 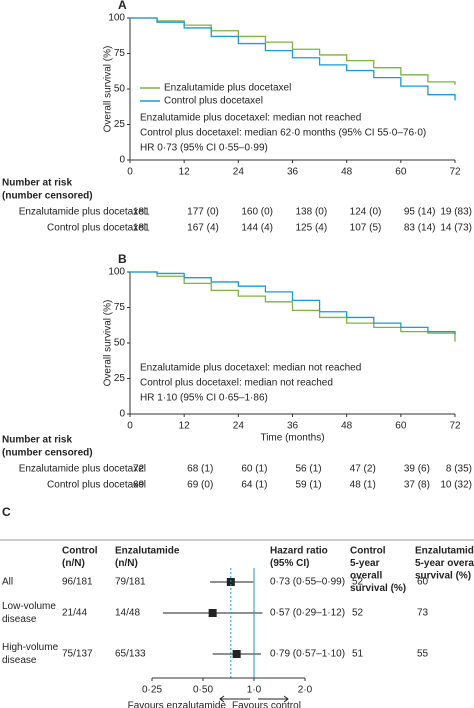 I want to click on y-tick-label: 75, so click(x=120, y=53).